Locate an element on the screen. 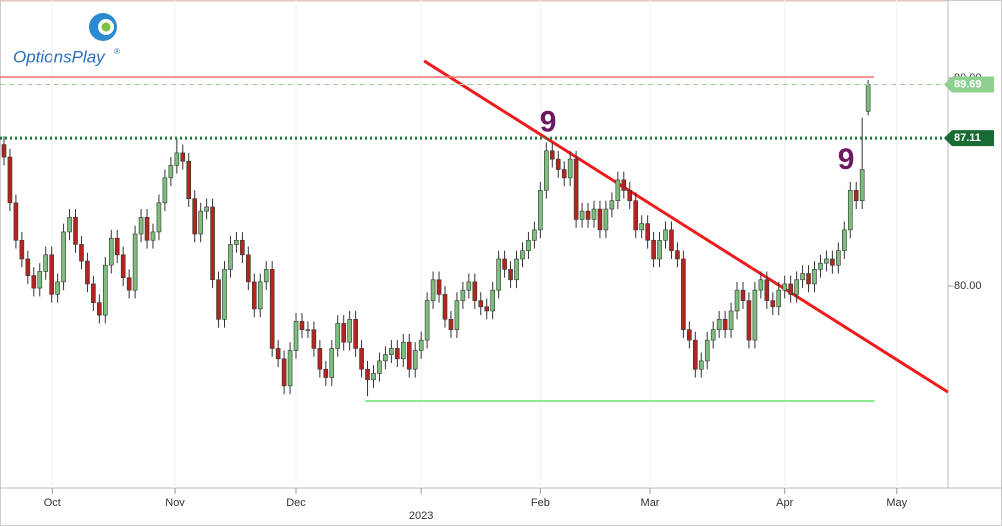 The width and height of the screenshot is (1002, 526). x-year-label: 2023 is located at coordinates (421, 516).